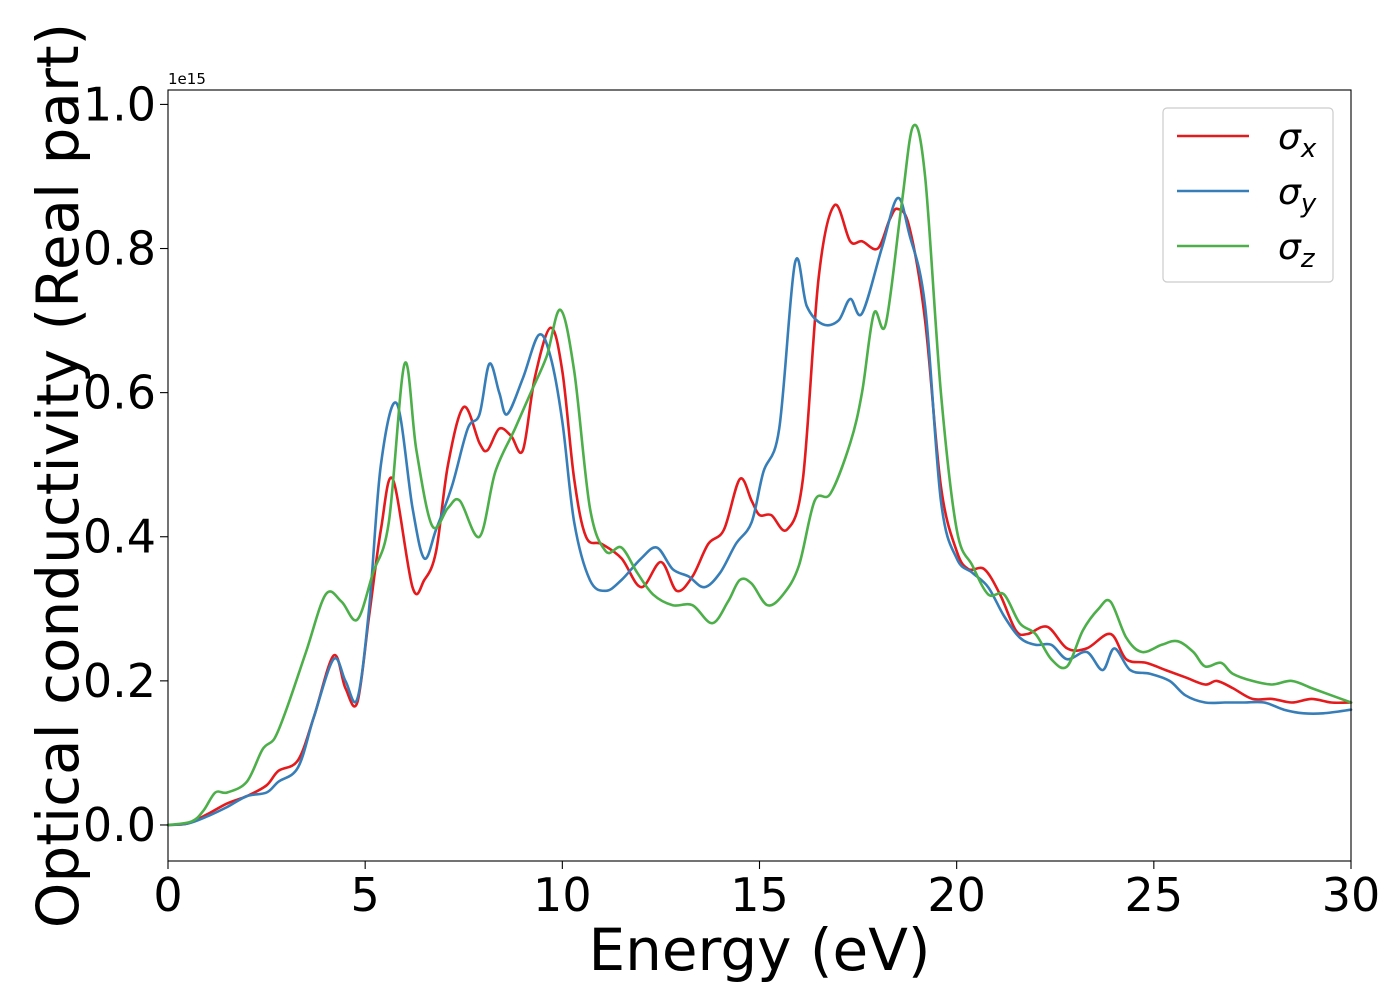  What do you see at coordinates (759, 895) in the screenshot?
I see `x-tick-label: 15` at bounding box center [759, 895].